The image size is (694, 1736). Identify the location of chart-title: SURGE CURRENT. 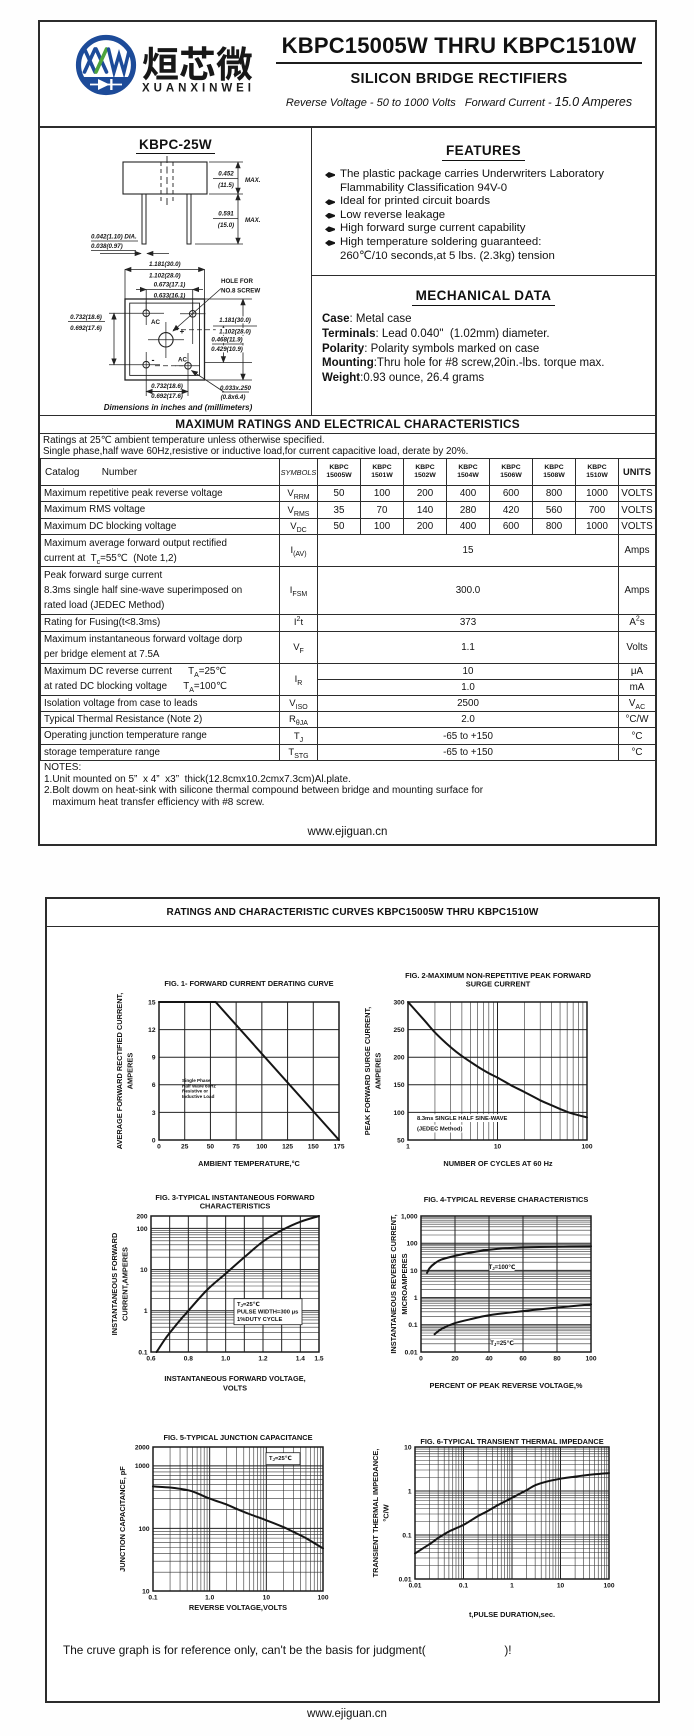
(498, 984).